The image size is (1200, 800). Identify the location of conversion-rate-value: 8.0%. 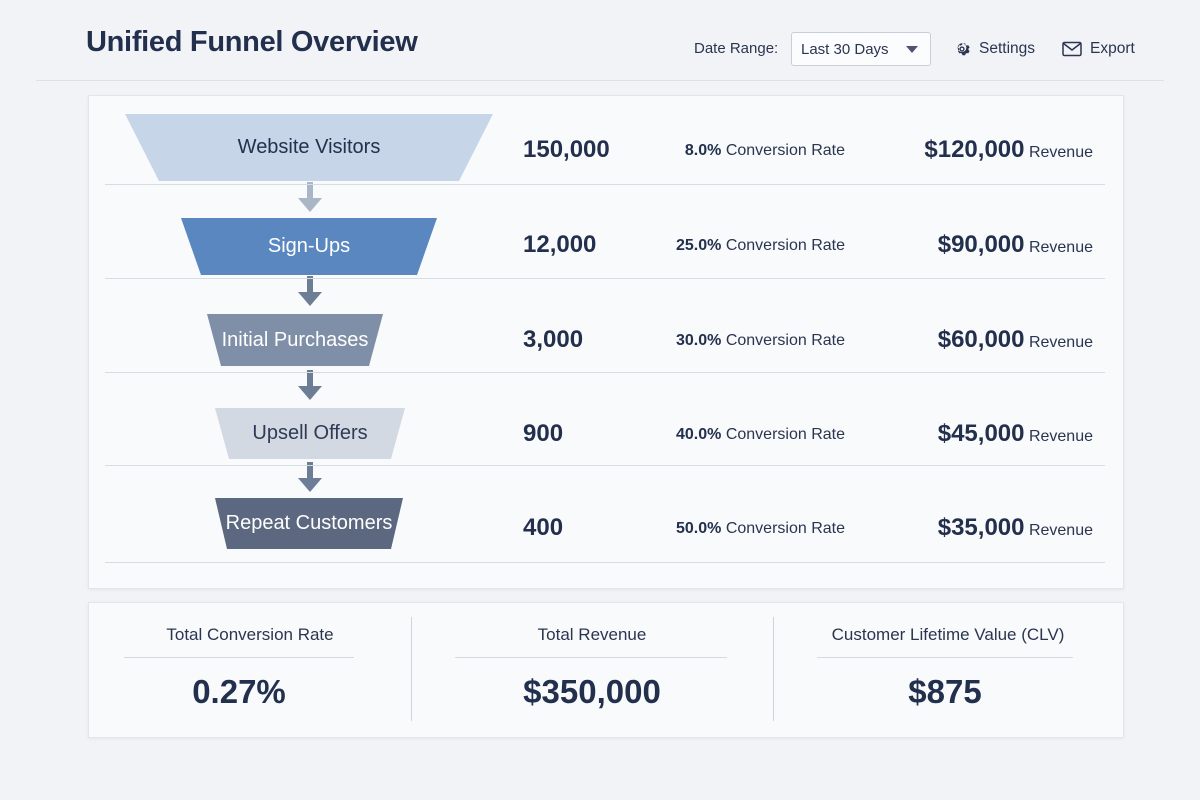
(703, 150).